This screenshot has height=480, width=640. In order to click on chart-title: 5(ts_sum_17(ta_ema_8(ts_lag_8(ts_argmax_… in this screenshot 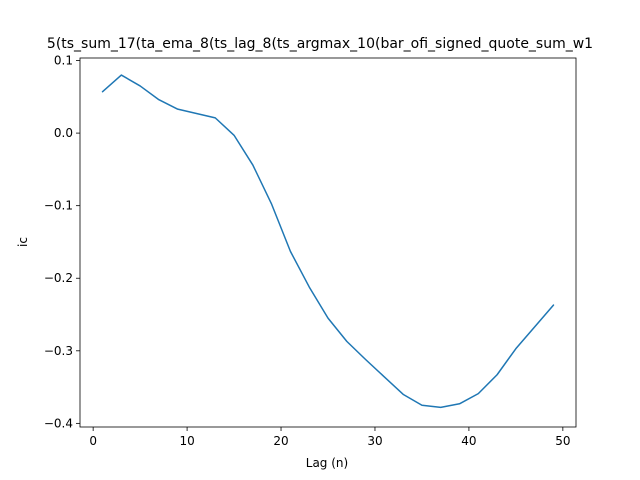, I will do `click(320, 44)`.